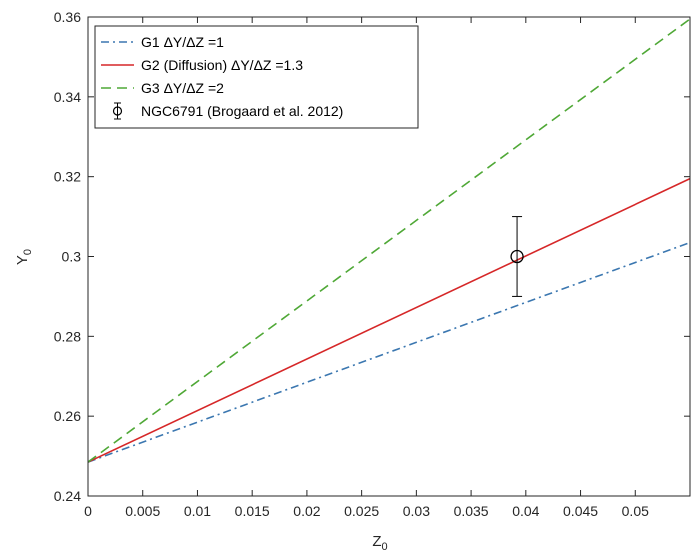  What do you see at coordinates (635, 511) in the screenshot?
I see `x-tick-label: 0.05` at bounding box center [635, 511].